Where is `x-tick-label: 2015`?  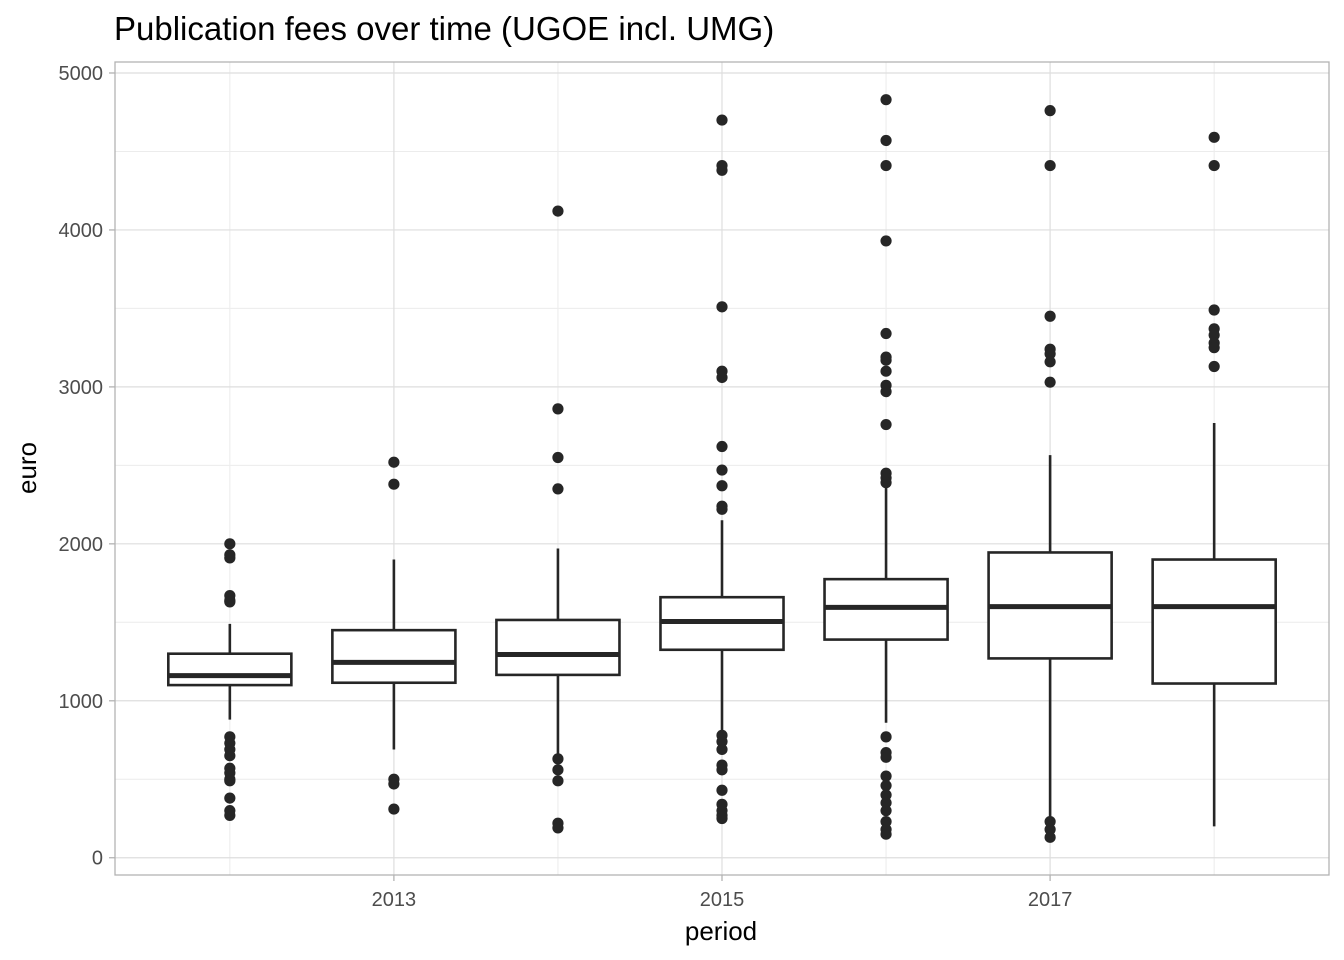
x-tick-label: 2015 is located at coordinates (722, 900).